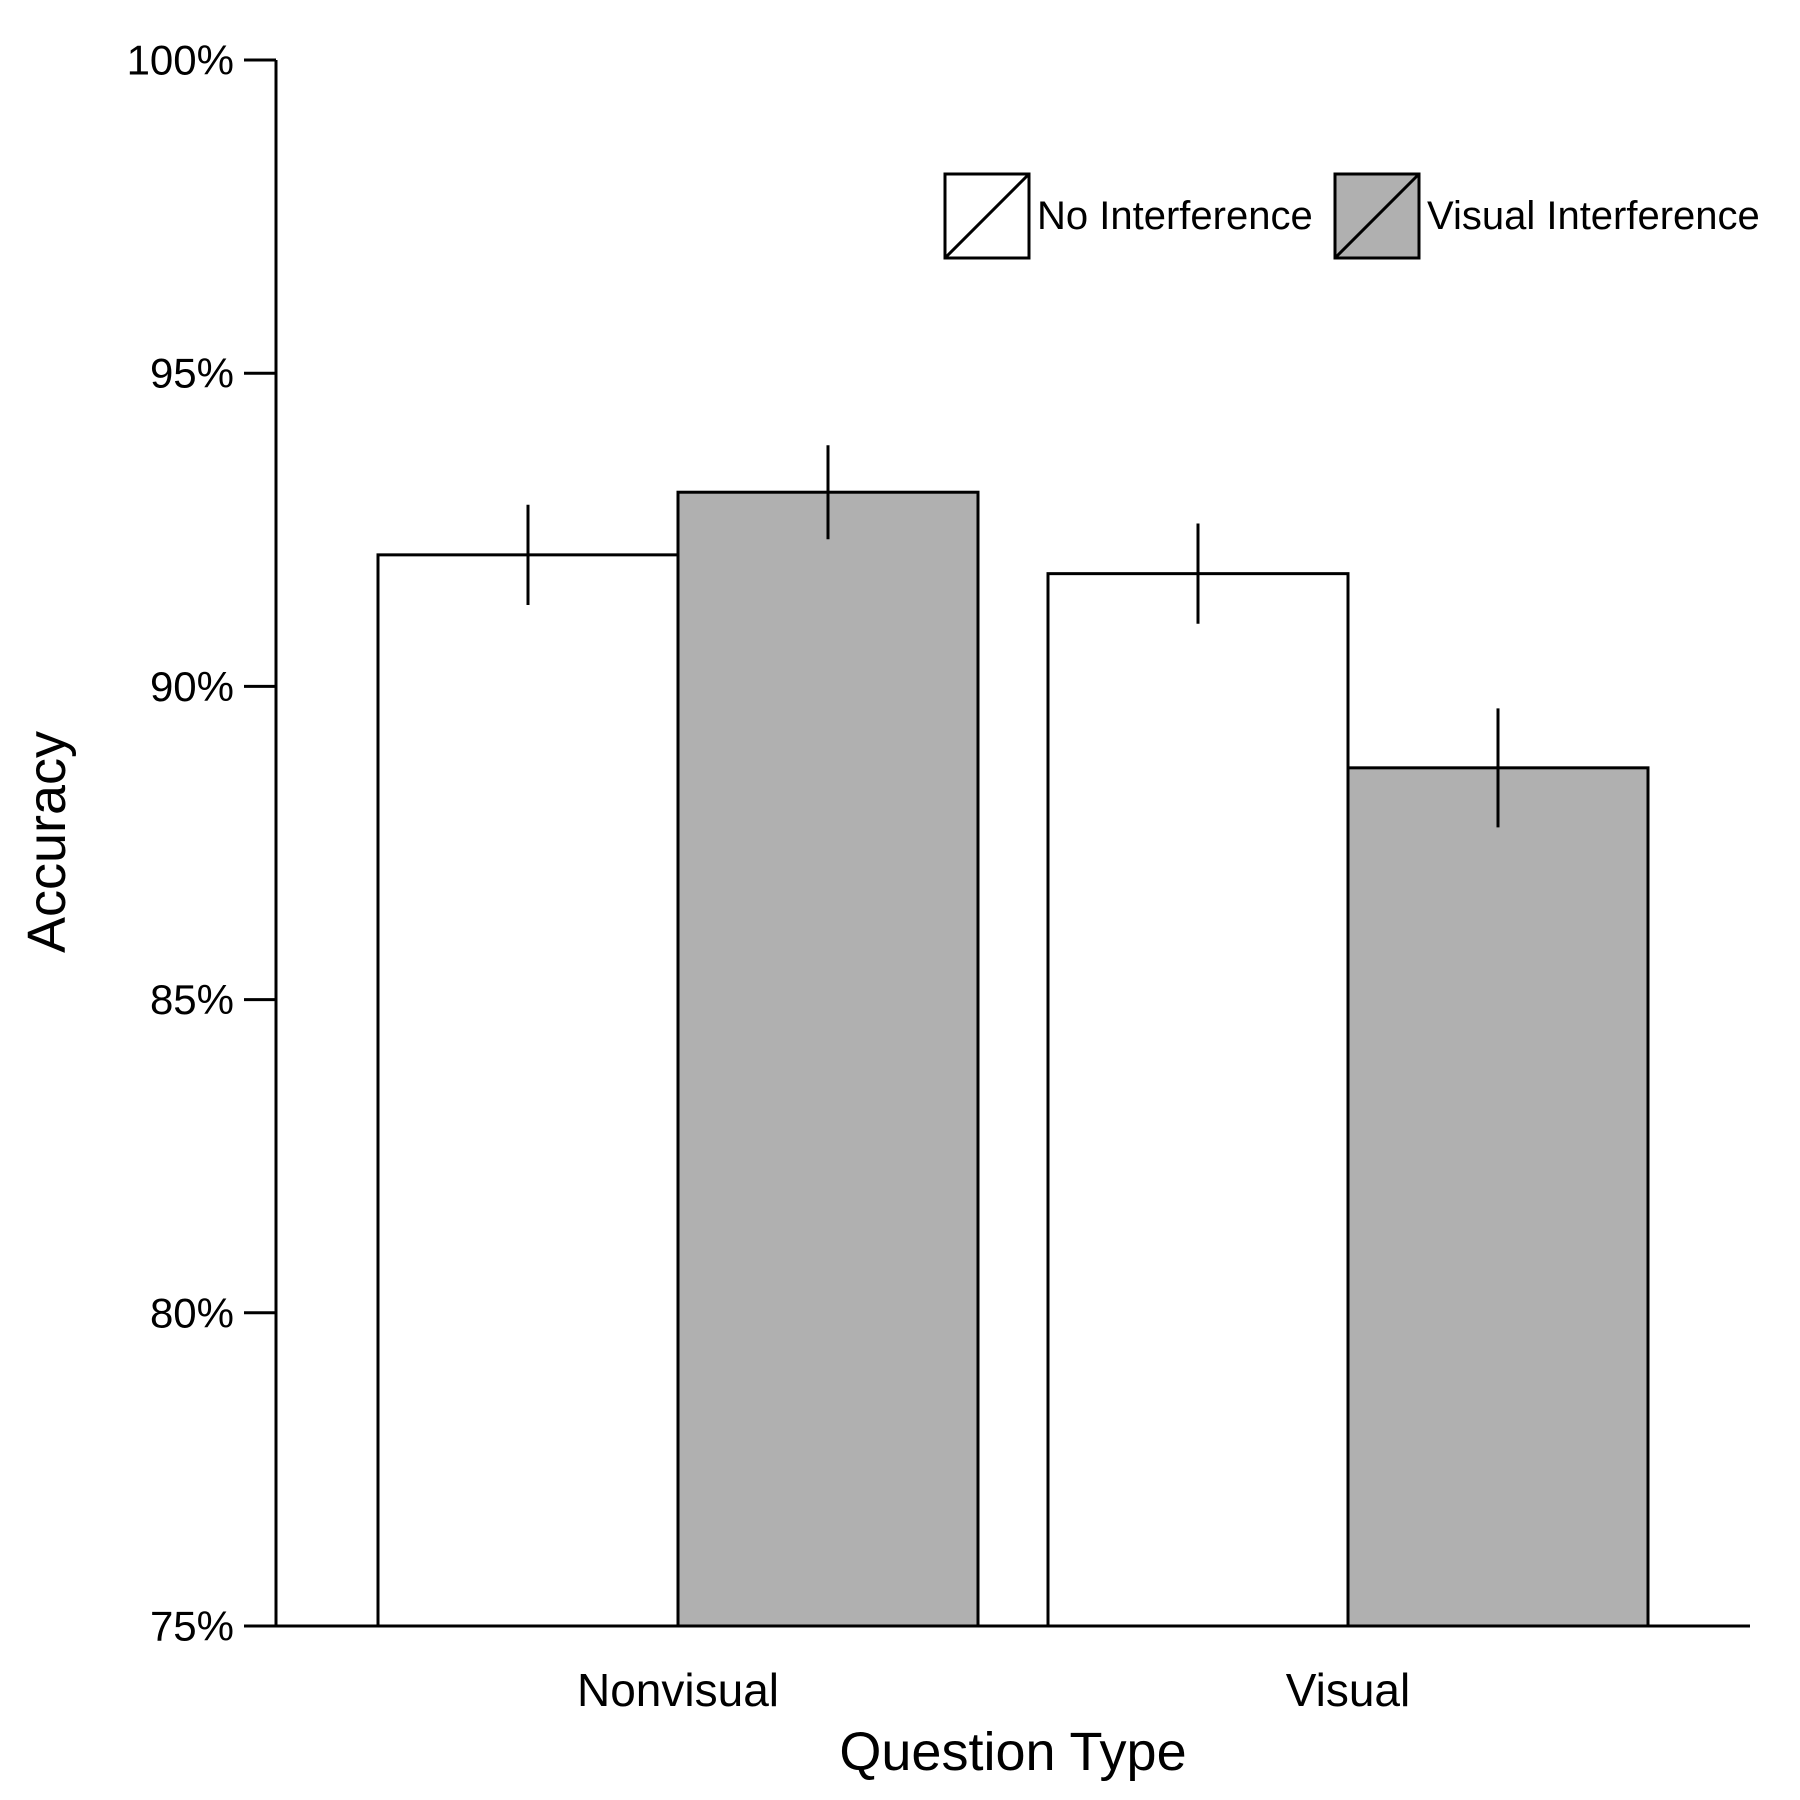 This screenshot has height=1800, width=1800. I want to click on y-tick-label: 100%, so click(180, 60).